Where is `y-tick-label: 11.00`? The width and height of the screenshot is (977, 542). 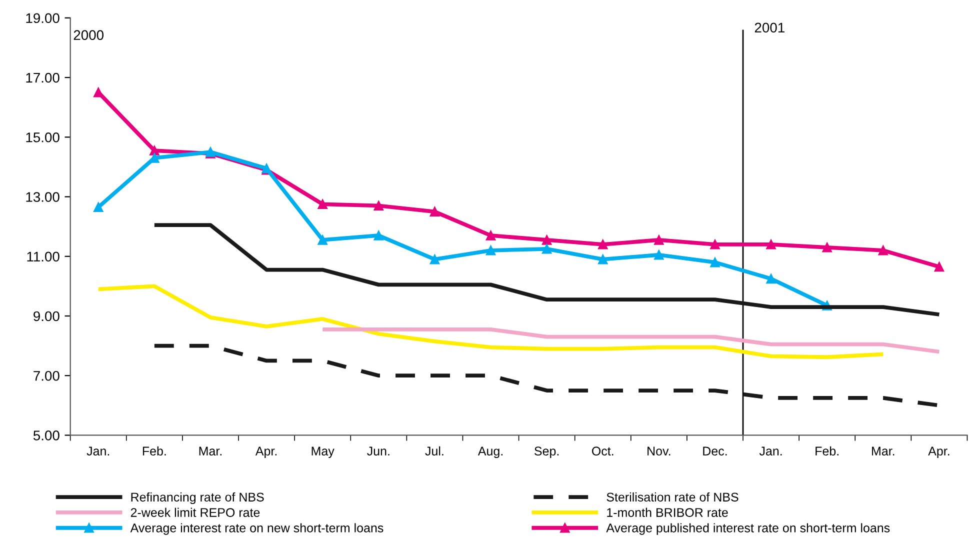
y-tick-label: 11.00 is located at coordinates (43, 257).